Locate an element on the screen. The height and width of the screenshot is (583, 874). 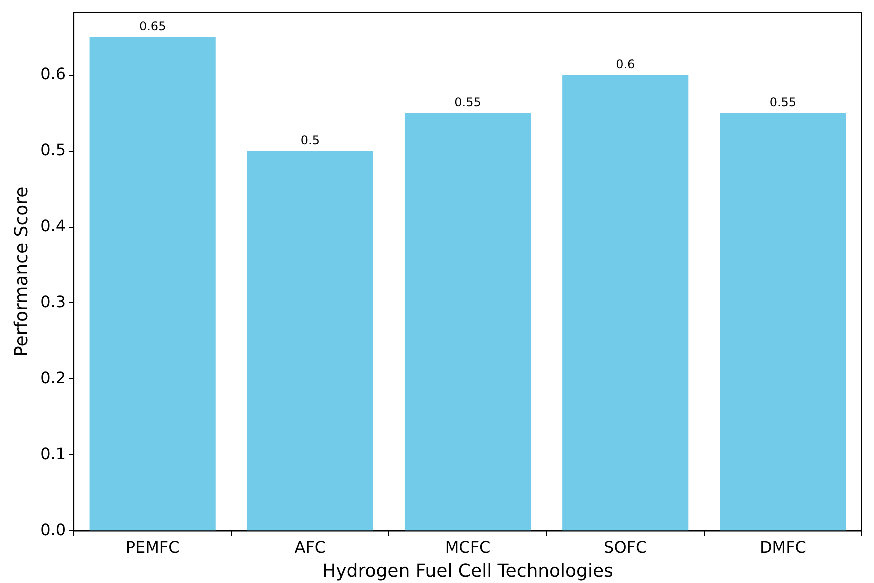
y-axis-title: Performance Score is located at coordinates (21, 271).